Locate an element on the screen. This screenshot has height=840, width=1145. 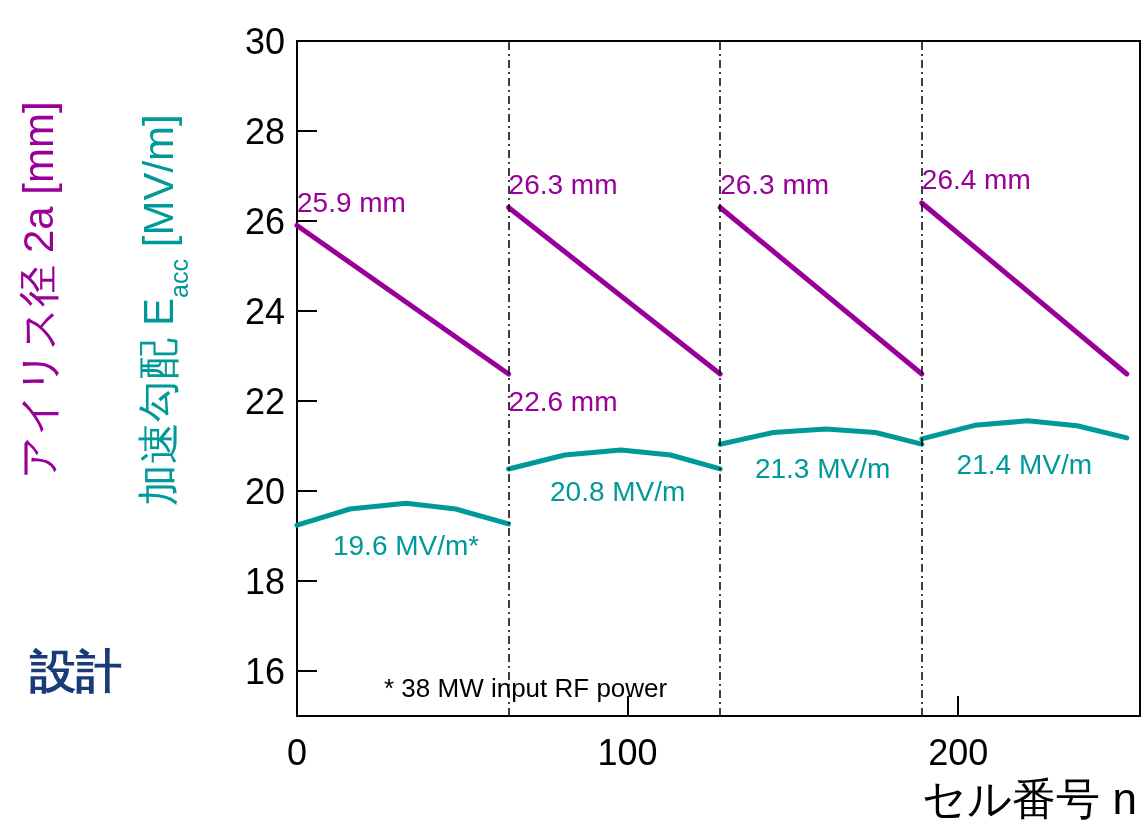
y-tick-label: 30 is located at coordinates (264, 41).